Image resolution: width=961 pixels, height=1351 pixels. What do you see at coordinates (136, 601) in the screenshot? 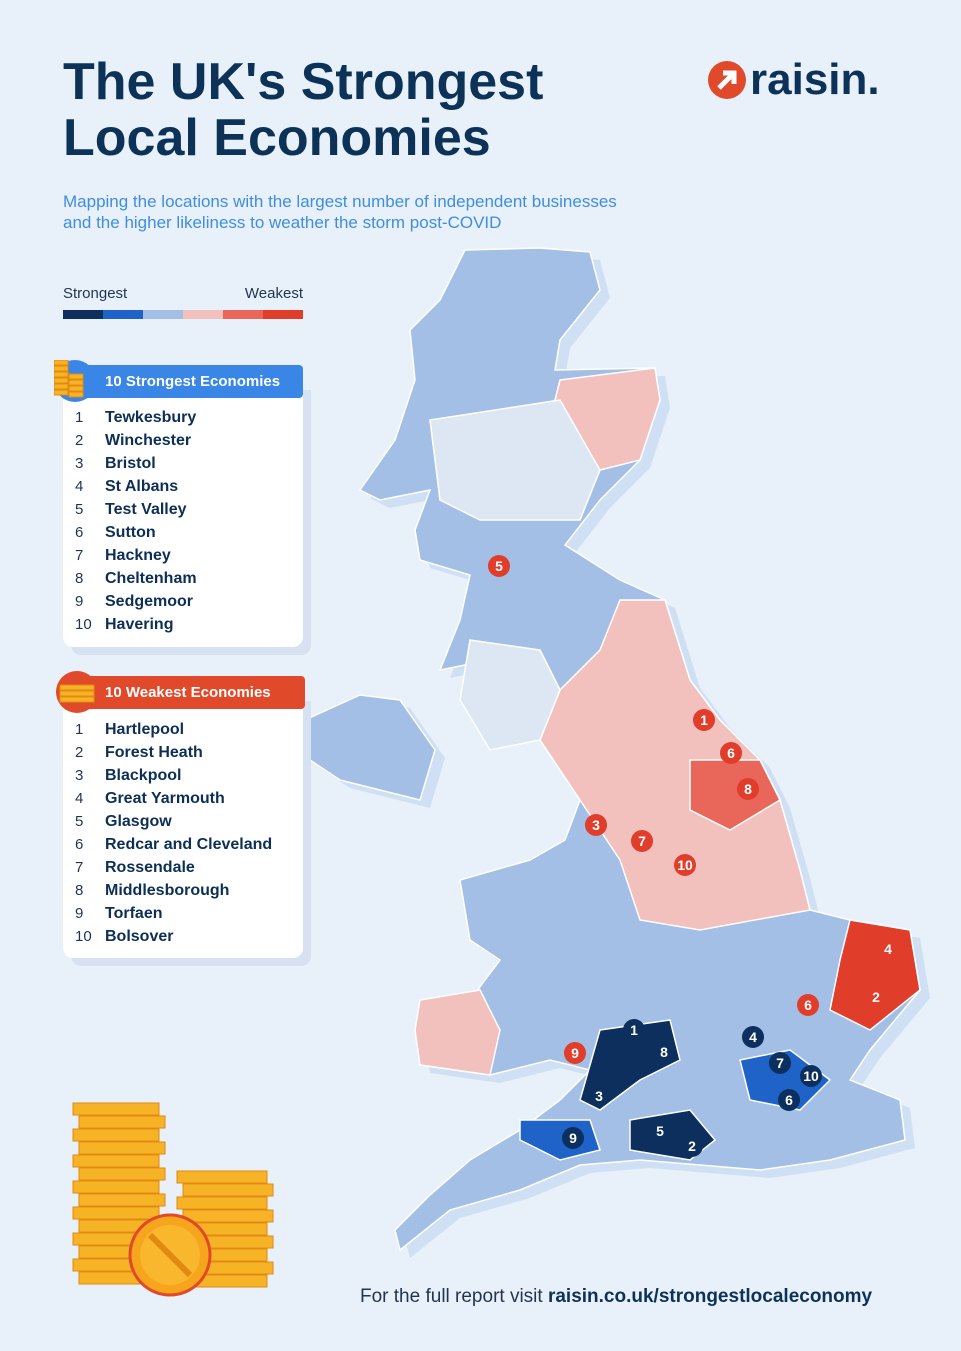
I see `list-item: 9 Sedgemoor` at bounding box center [136, 601].